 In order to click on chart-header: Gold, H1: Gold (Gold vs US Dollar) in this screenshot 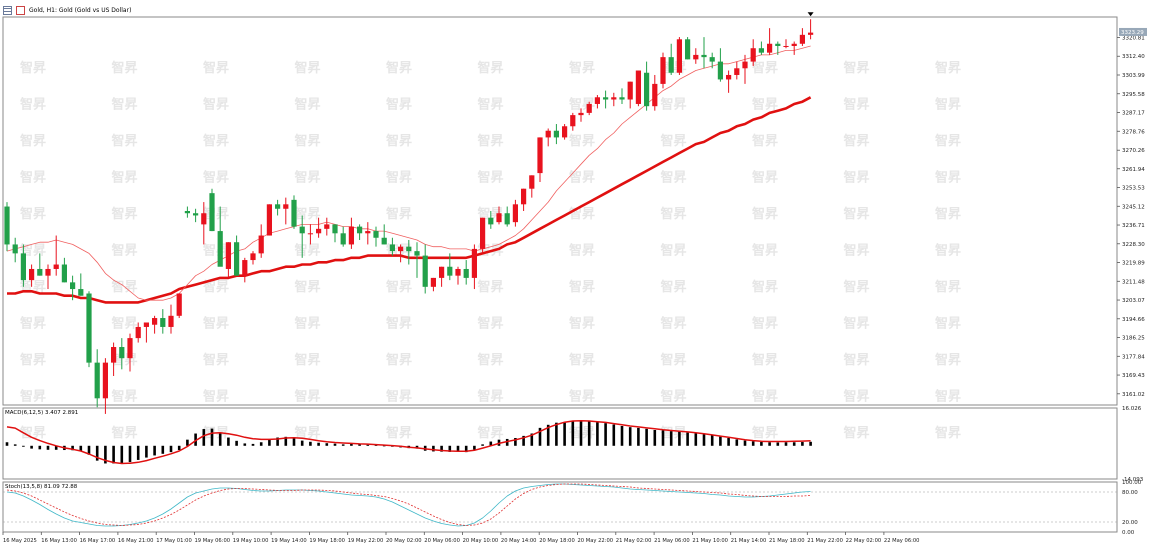, I will do `click(67, 10)`.